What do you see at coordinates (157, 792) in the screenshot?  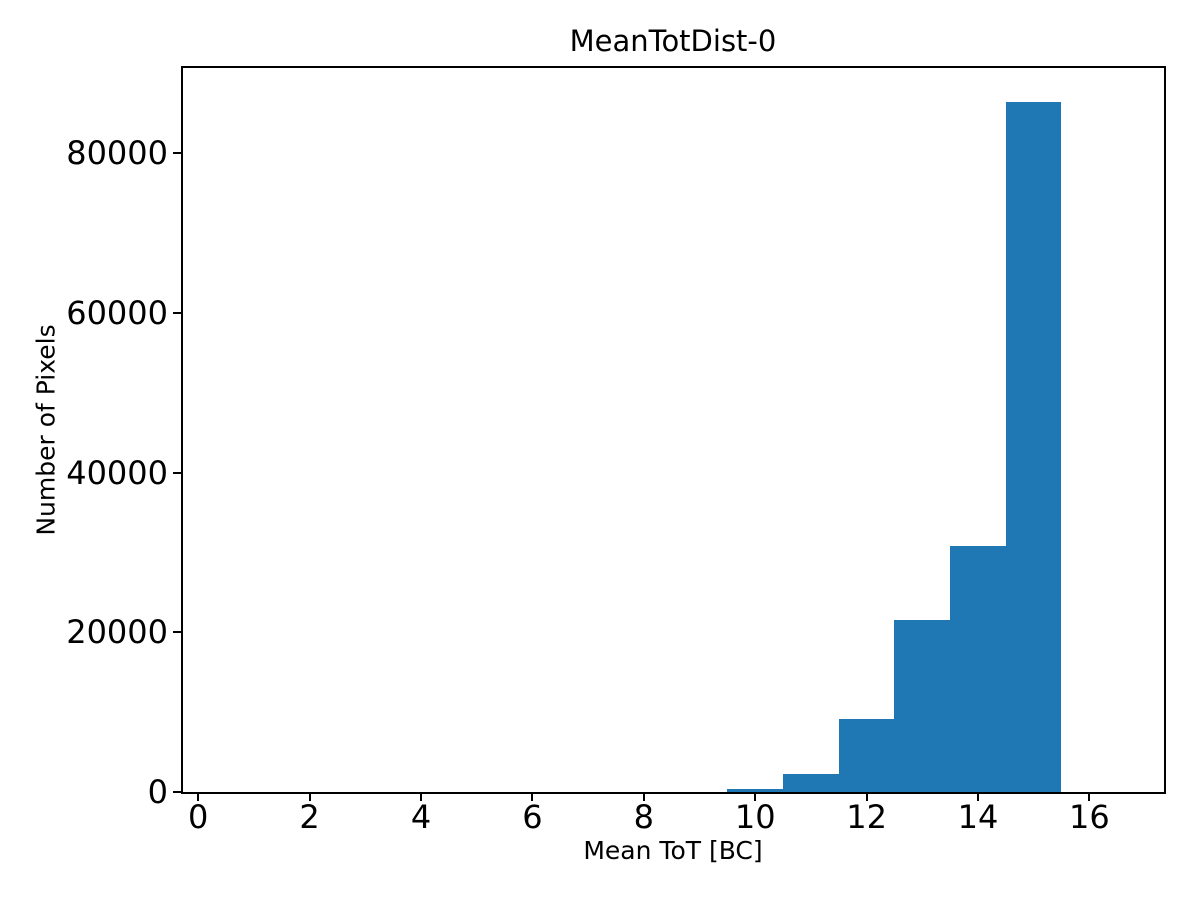 I see `y-tick-label: 0` at bounding box center [157, 792].